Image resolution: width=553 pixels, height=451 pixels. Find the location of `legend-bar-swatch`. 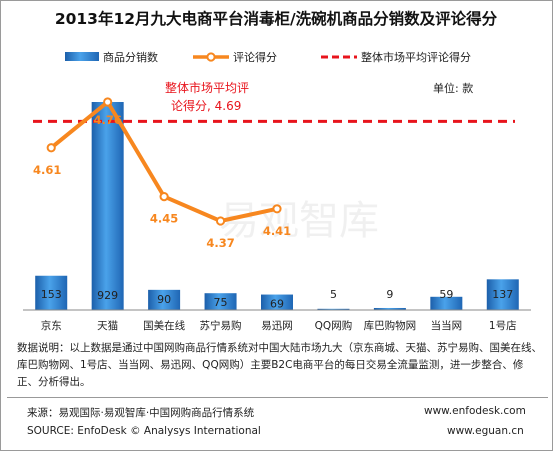

legend-bar-swatch is located at coordinates (82, 56).